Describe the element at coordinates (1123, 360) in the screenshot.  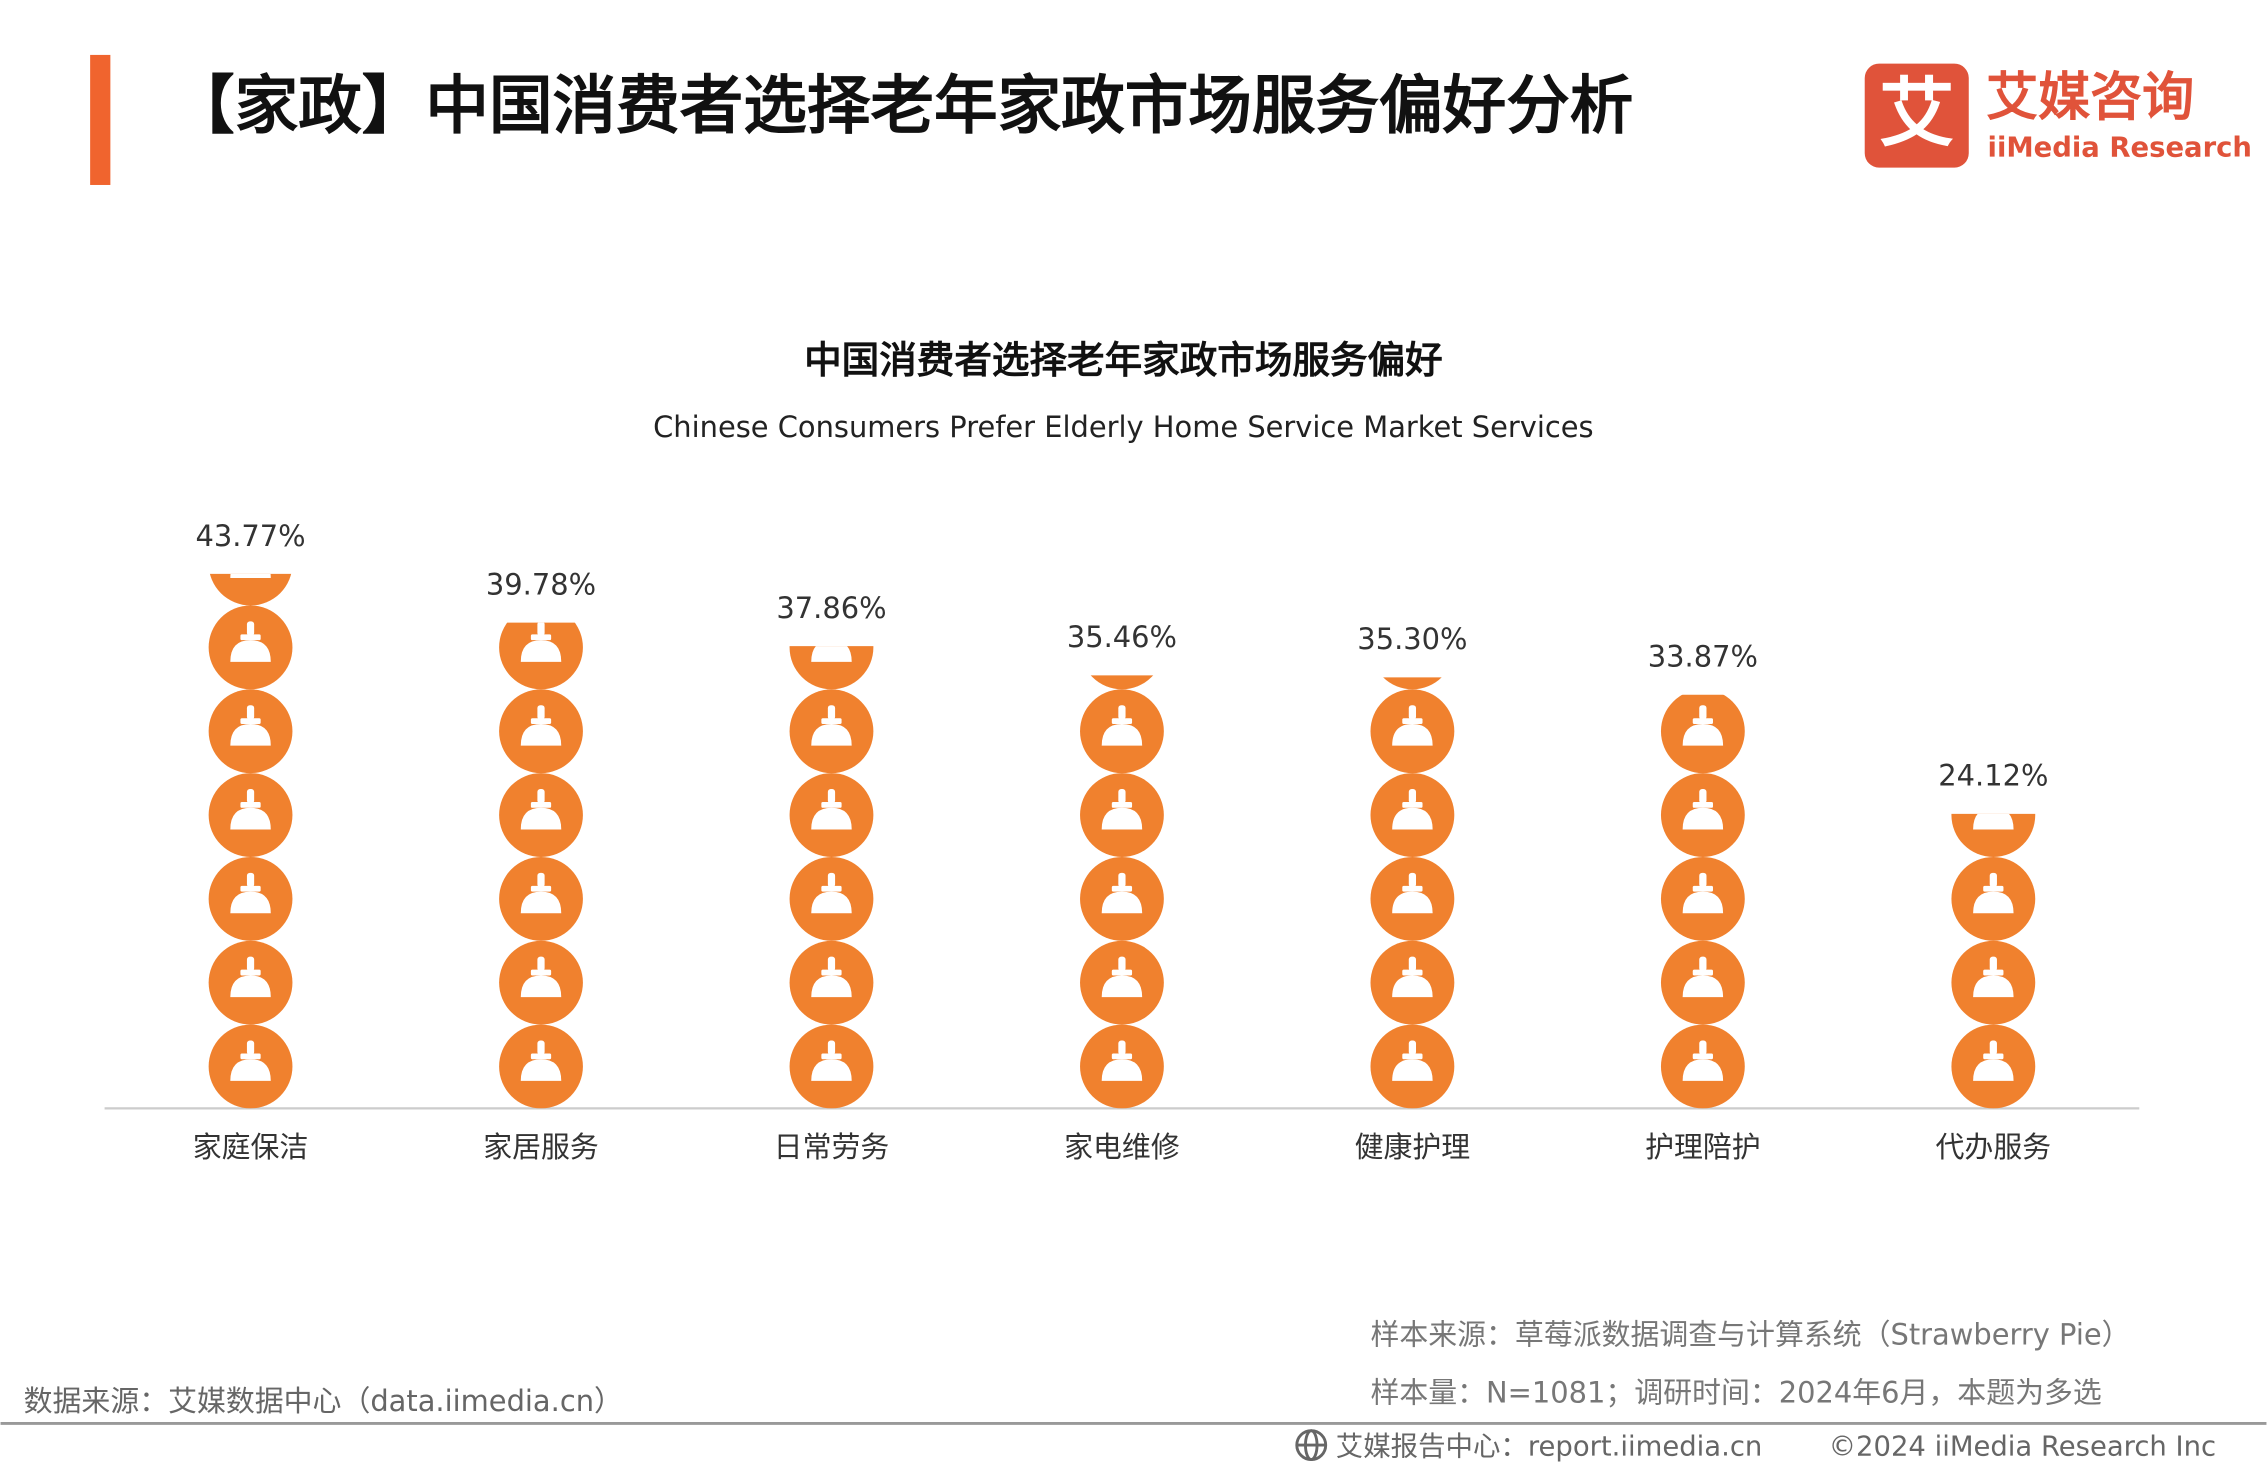
I see `chart-title: 中国消费者选择老年家政市场服务偏好` at that location.